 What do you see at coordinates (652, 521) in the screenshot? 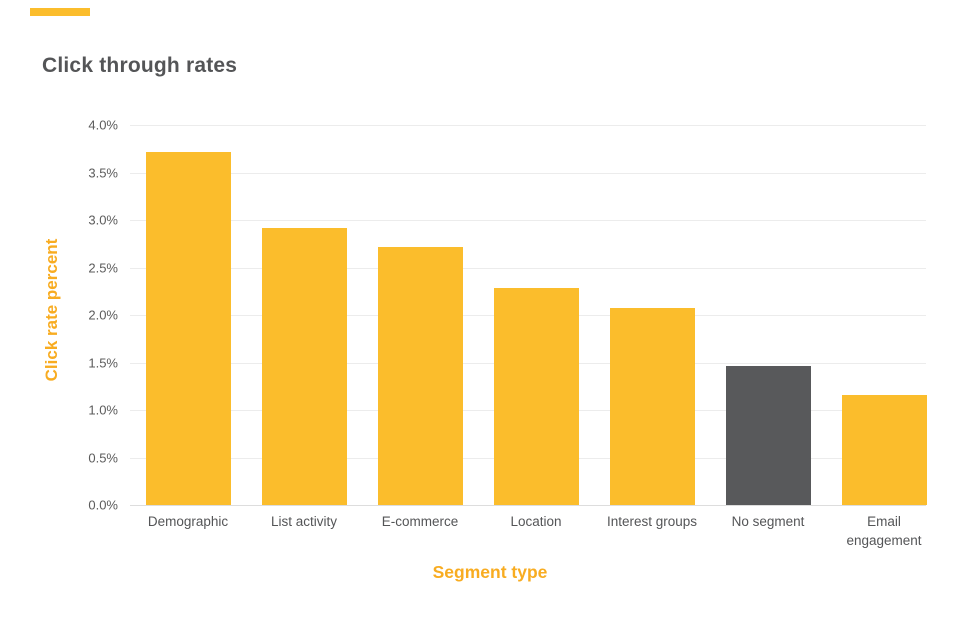
I see `x-tick-label: Interest groups` at bounding box center [652, 521].